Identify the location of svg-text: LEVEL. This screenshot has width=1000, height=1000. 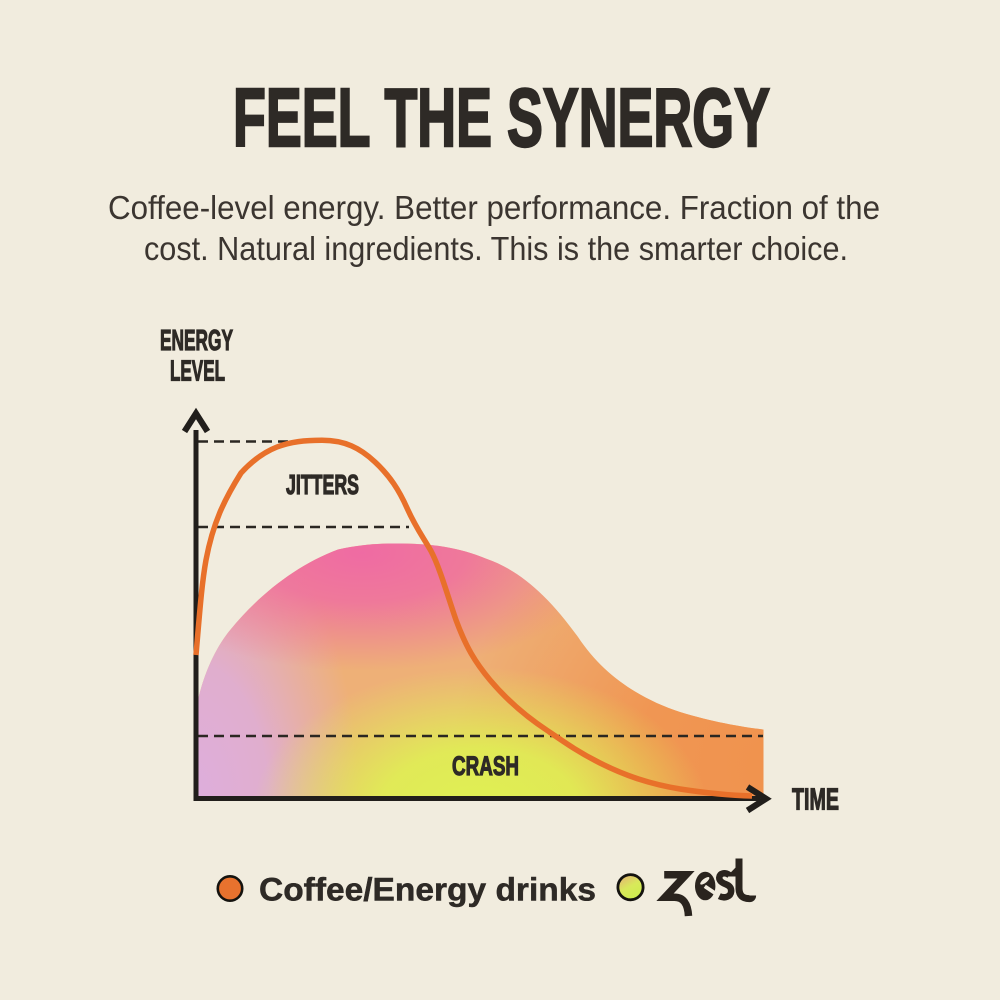
(197, 372).